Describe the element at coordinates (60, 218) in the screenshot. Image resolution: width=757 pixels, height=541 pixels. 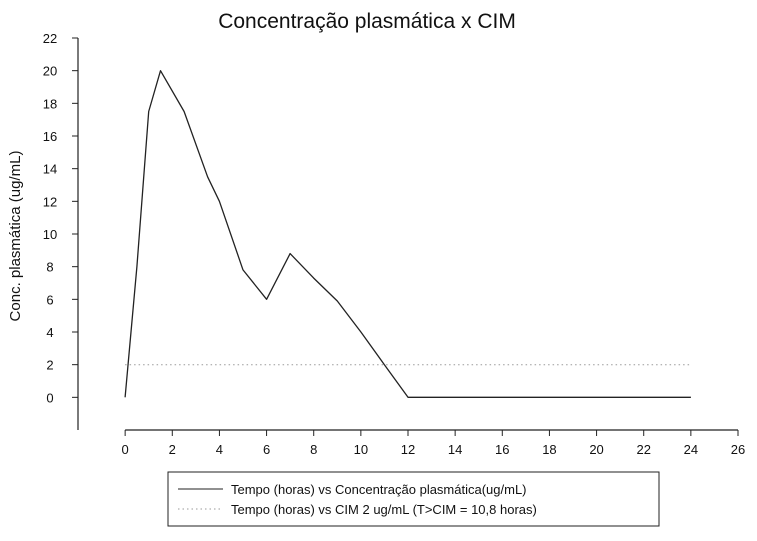
I see `y-axis-ticks: 0 2 4 6 8 10 12 14 16 18 20 22` at that location.